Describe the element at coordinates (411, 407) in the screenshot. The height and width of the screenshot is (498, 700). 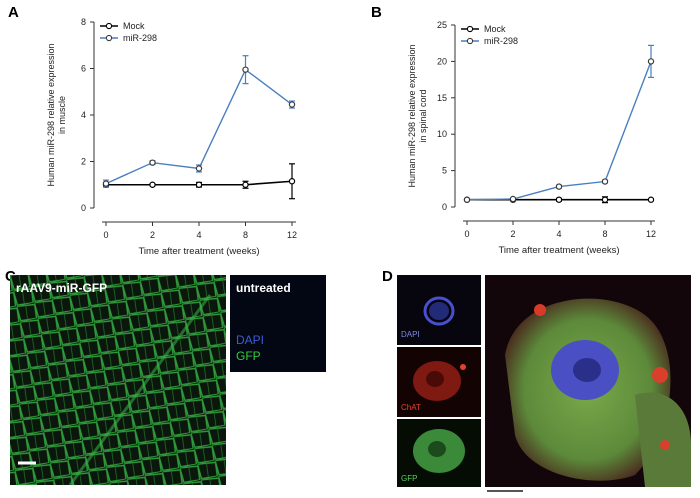
I see `panel-d-chat-label: ChAT` at that location.